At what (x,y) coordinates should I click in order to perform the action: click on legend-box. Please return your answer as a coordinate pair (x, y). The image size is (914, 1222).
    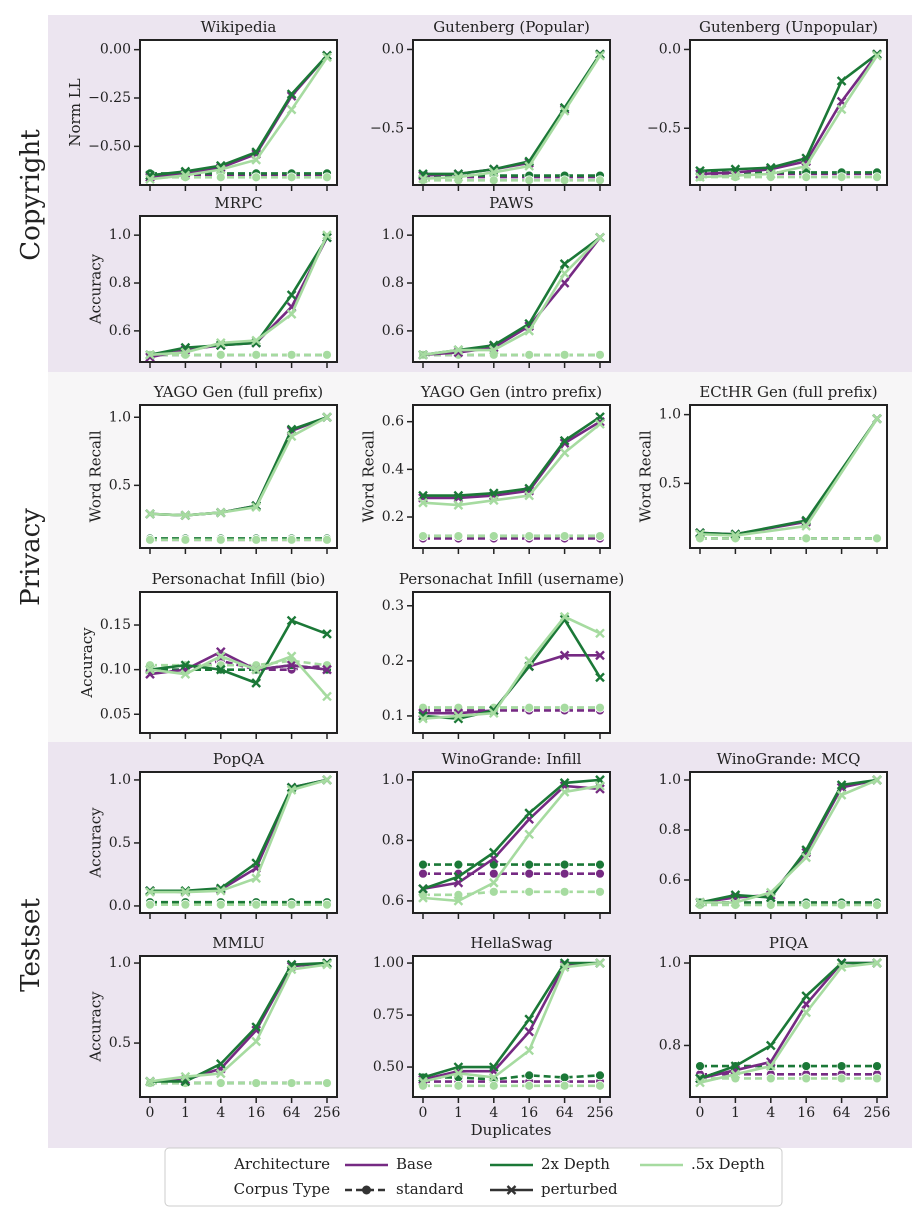
    Looking at the image, I should click on (473, 1177).